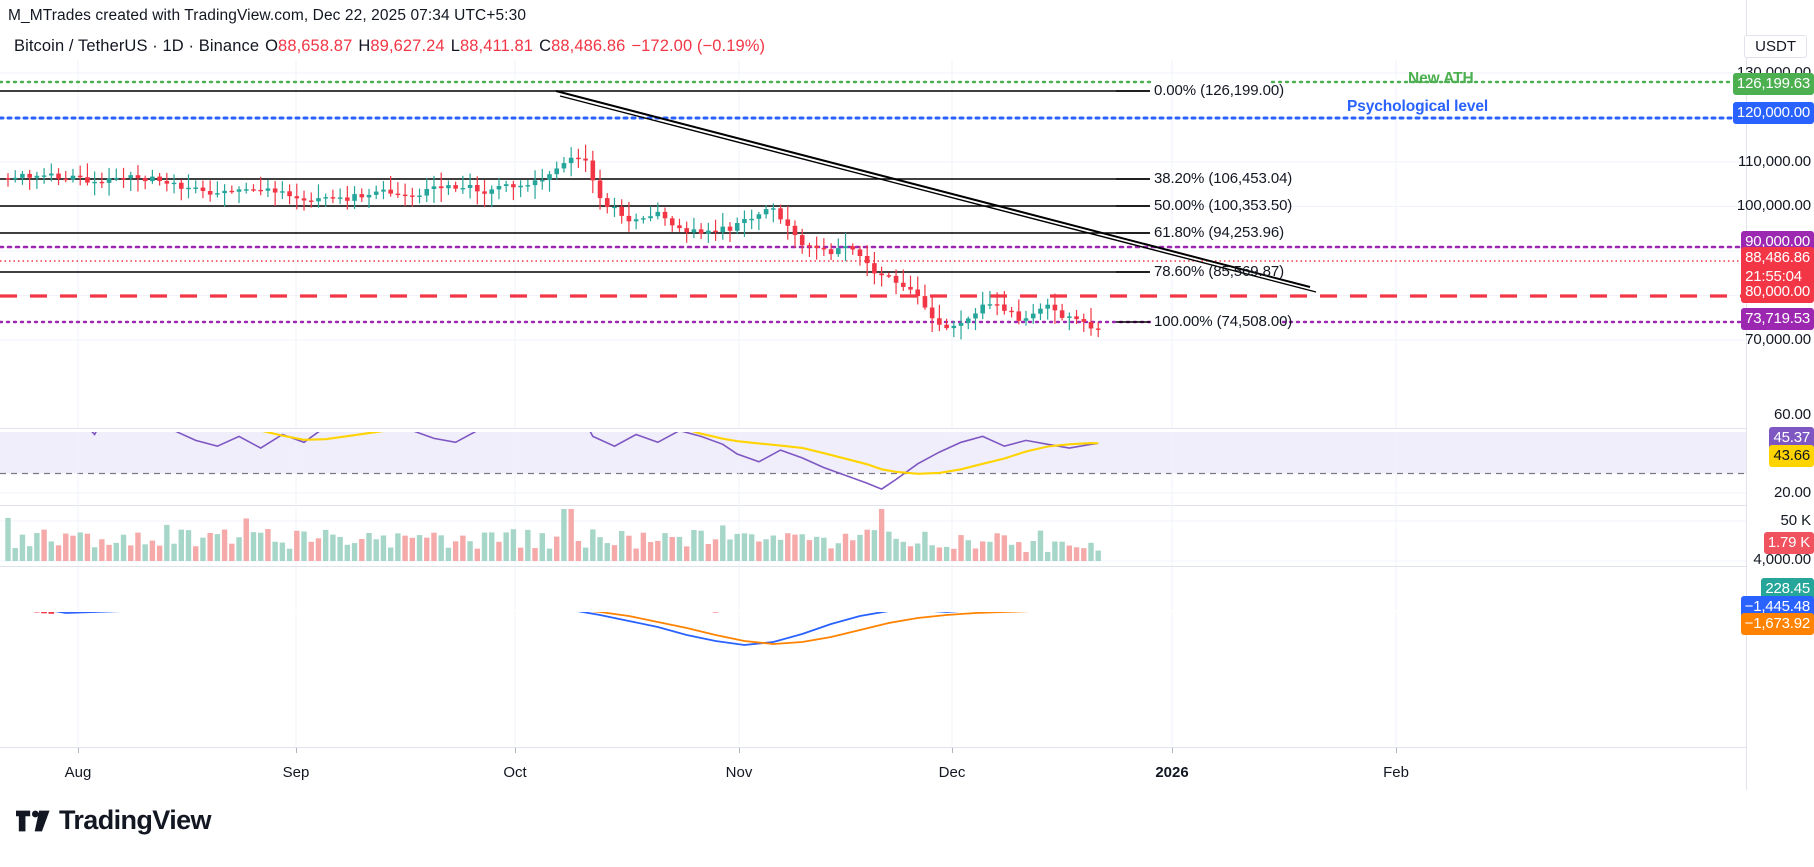 The image size is (1814, 867). What do you see at coordinates (1219, 90) in the screenshot?
I see `fib-level-label: 0.00% (126,199.00)` at bounding box center [1219, 90].